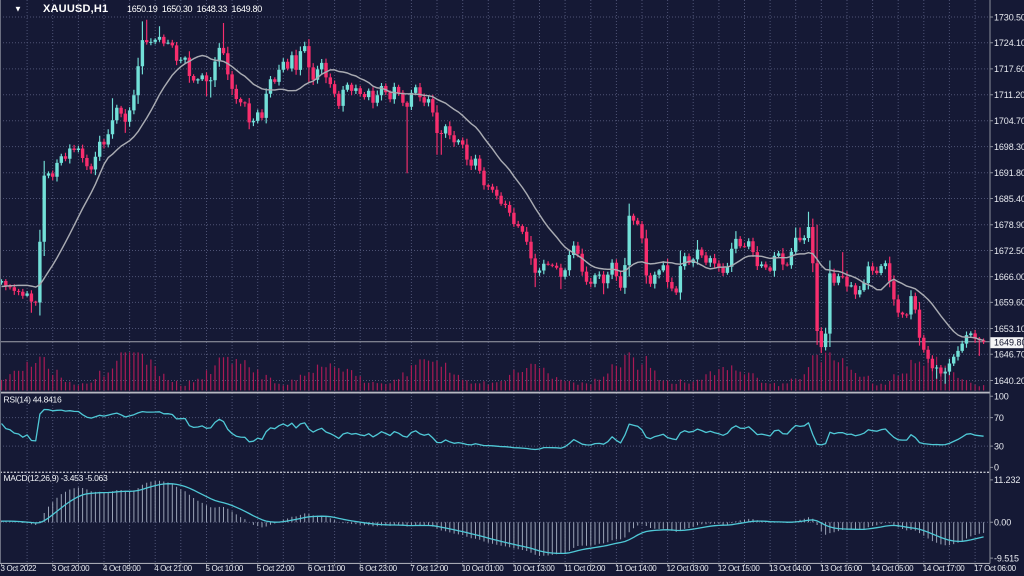  Describe the element at coordinates (1009, 342) in the screenshot. I see `svg-text: 1649.80` at that location.